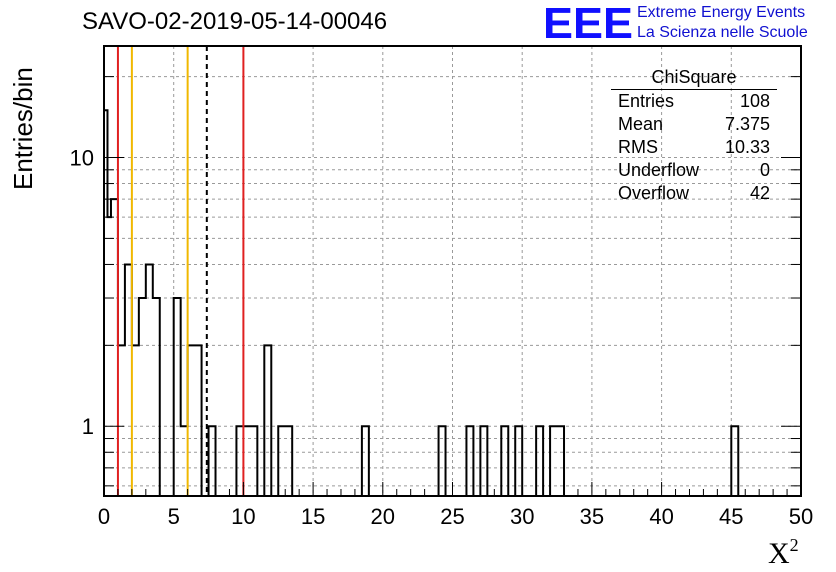 The width and height of the screenshot is (836, 572). What do you see at coordinates (661, 516) in the screenshot?
I see `x-tick-label: 40` at bounding box center [661, 516].